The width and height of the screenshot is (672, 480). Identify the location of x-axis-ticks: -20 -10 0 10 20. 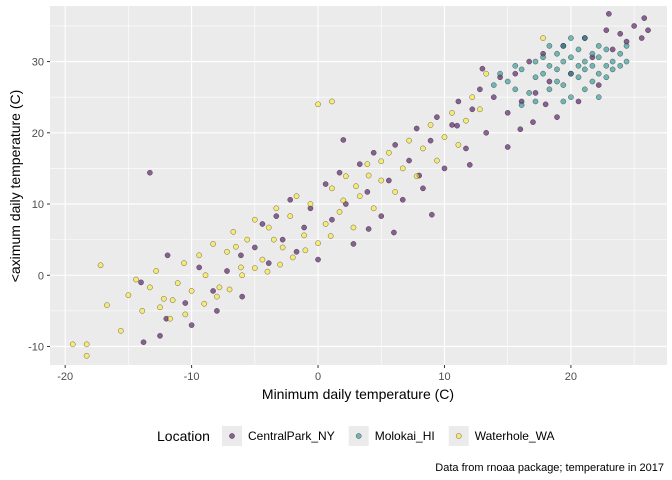
(317, 374).